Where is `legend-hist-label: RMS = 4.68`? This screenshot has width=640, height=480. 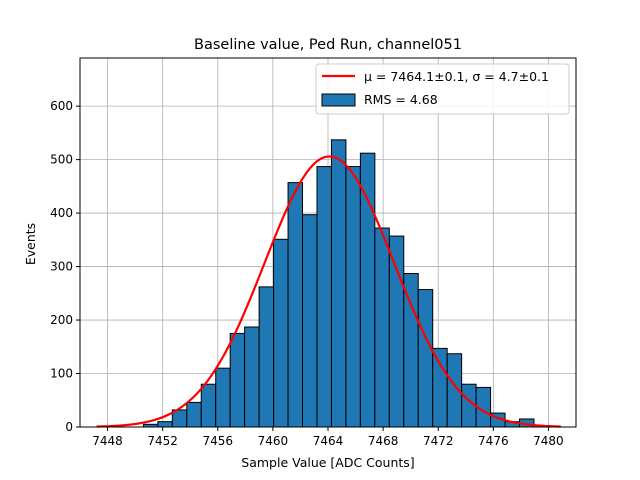 legend-hist-label: RMS = 4.68 is located at coordinates (401, 99).